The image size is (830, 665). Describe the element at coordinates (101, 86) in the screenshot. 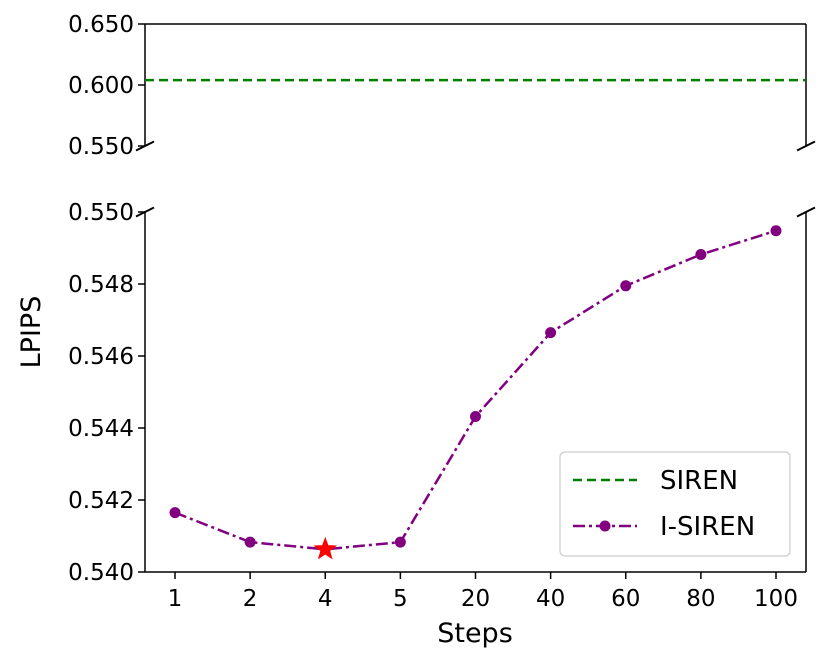

I see `top-y-tick-label: 0.600` at that location.